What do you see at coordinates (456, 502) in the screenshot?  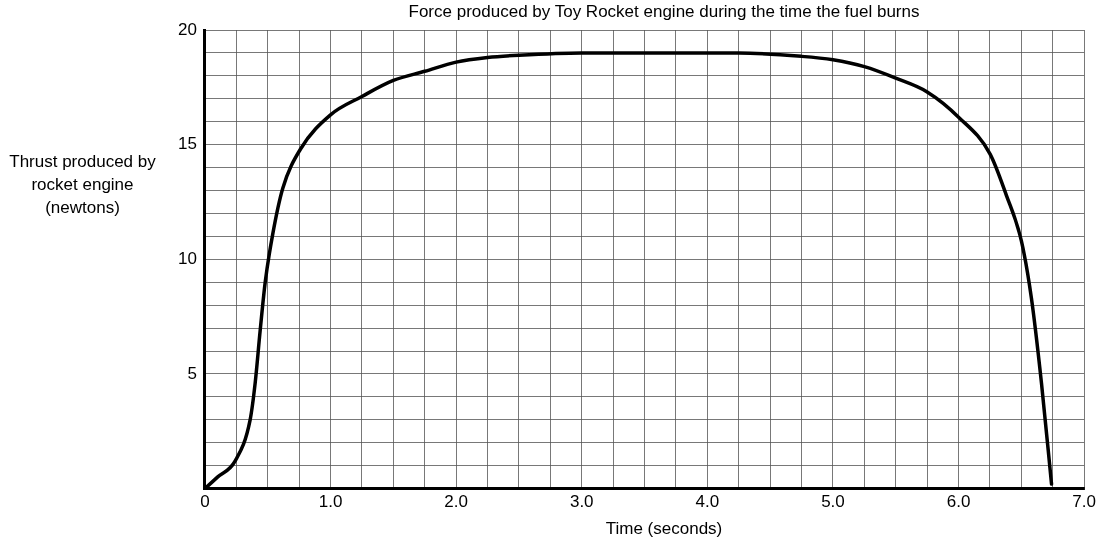 I see `x-tick-label: 2.0` at bounding box center [456, 502].